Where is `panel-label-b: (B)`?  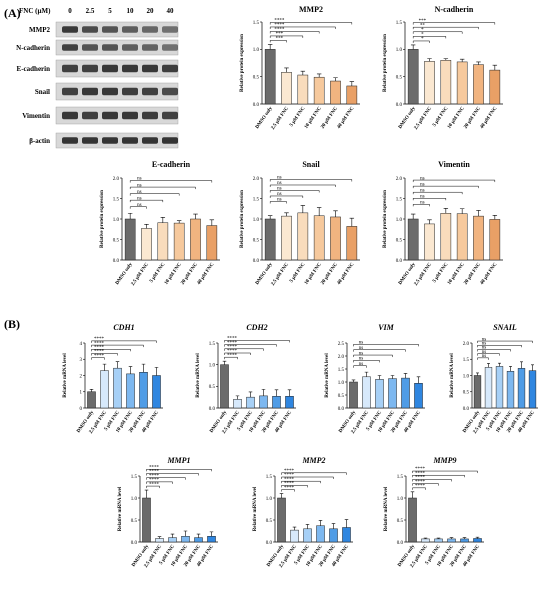 panel-label-b: (B) is located at coordinates (12, 324).